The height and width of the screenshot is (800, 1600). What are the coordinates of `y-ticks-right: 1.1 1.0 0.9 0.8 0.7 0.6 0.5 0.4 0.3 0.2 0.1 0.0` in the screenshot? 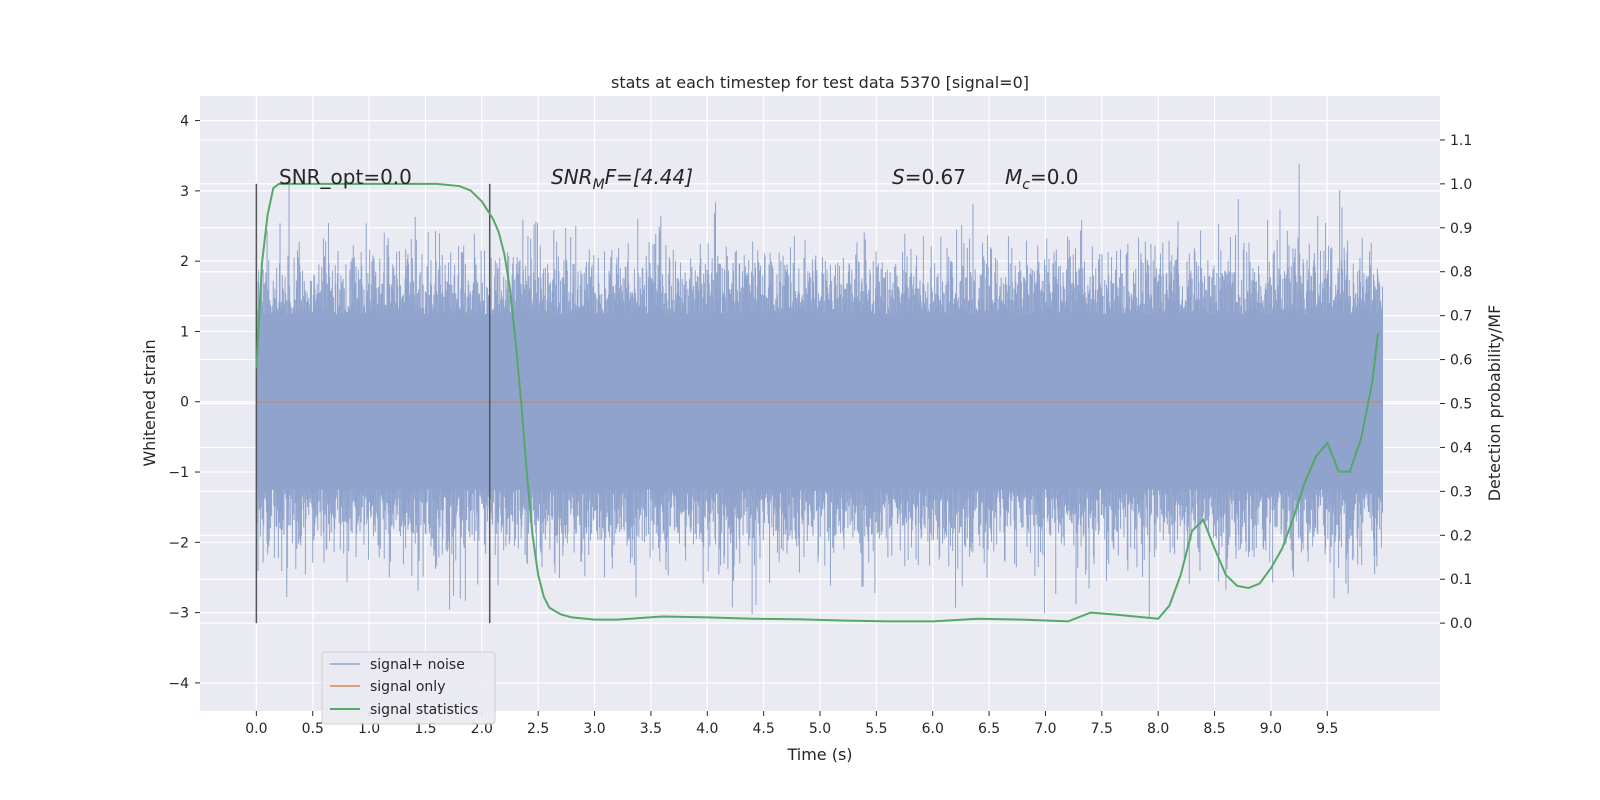 It's located at (1456, 382).